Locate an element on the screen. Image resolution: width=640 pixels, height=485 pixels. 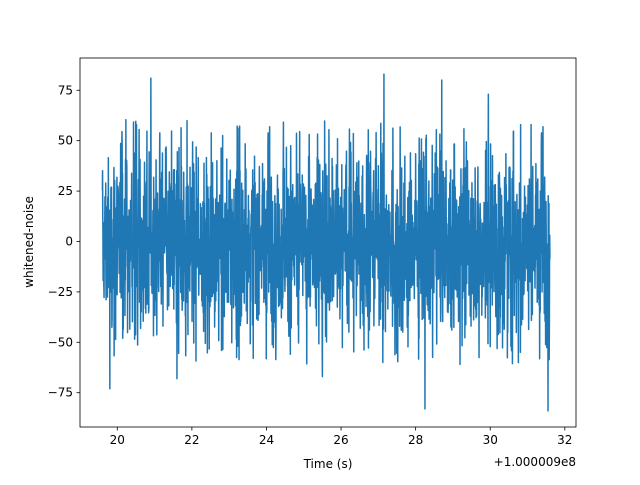
x-tick-label: 24 is located at coordinates (266, 440).